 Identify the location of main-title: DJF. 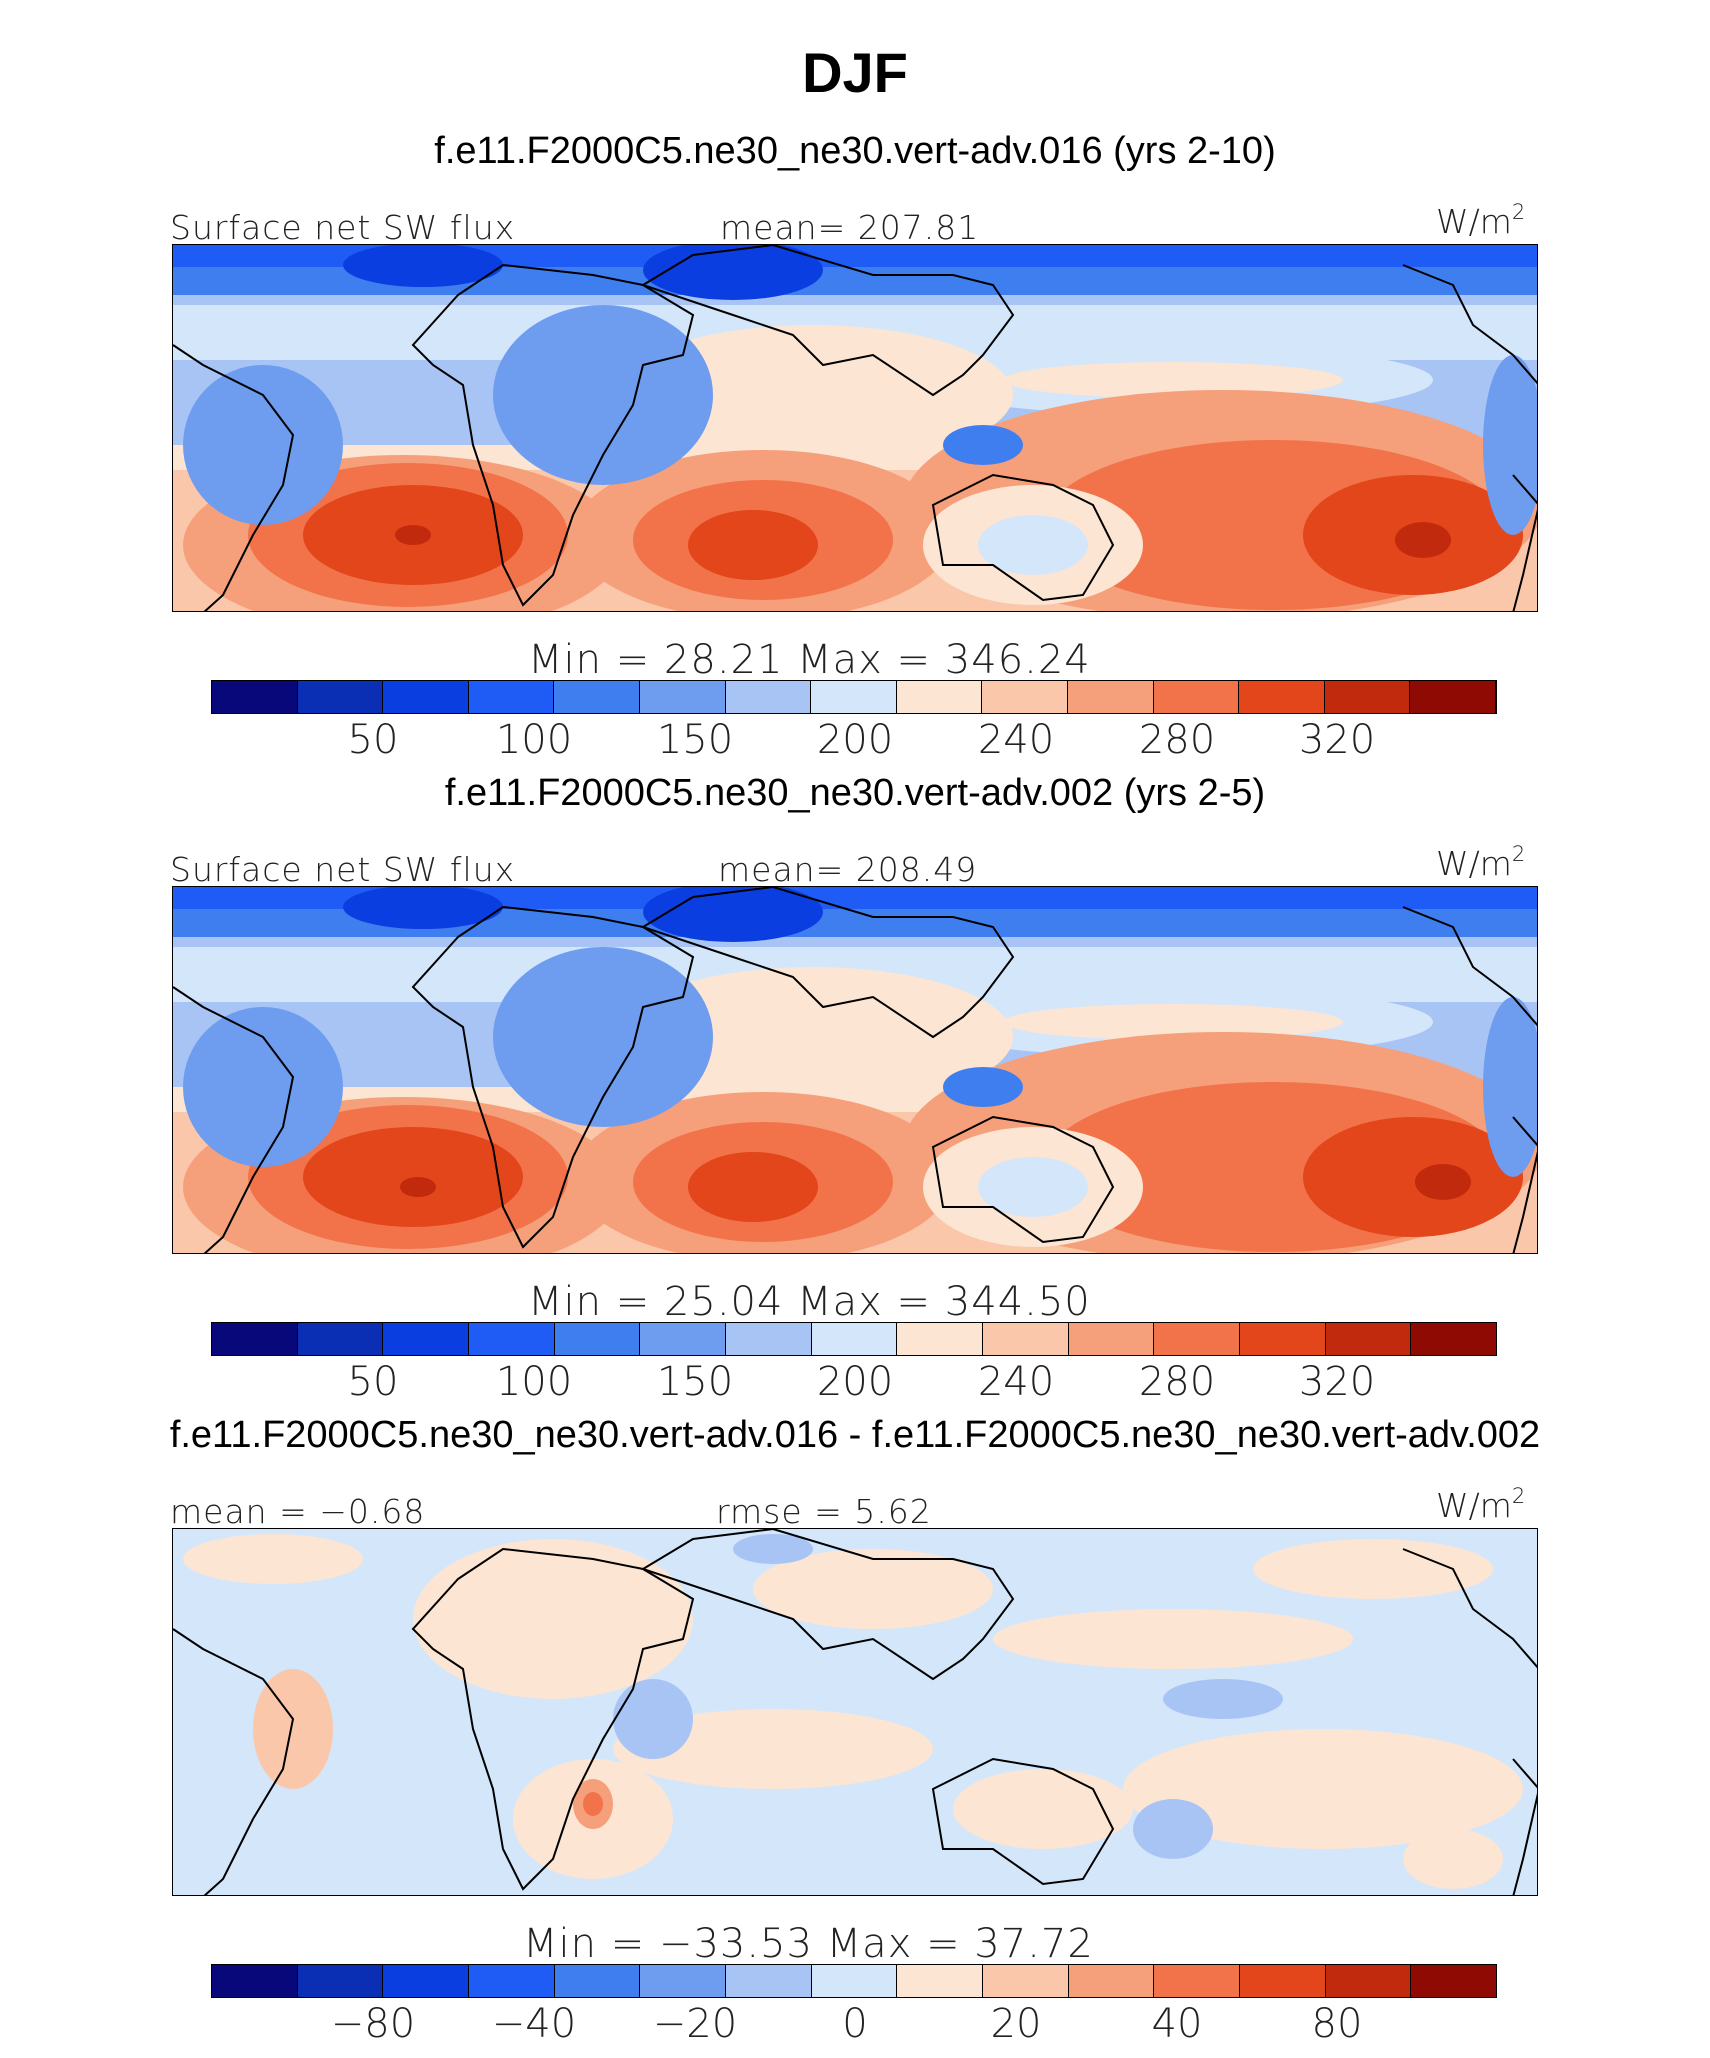
(855, 72).